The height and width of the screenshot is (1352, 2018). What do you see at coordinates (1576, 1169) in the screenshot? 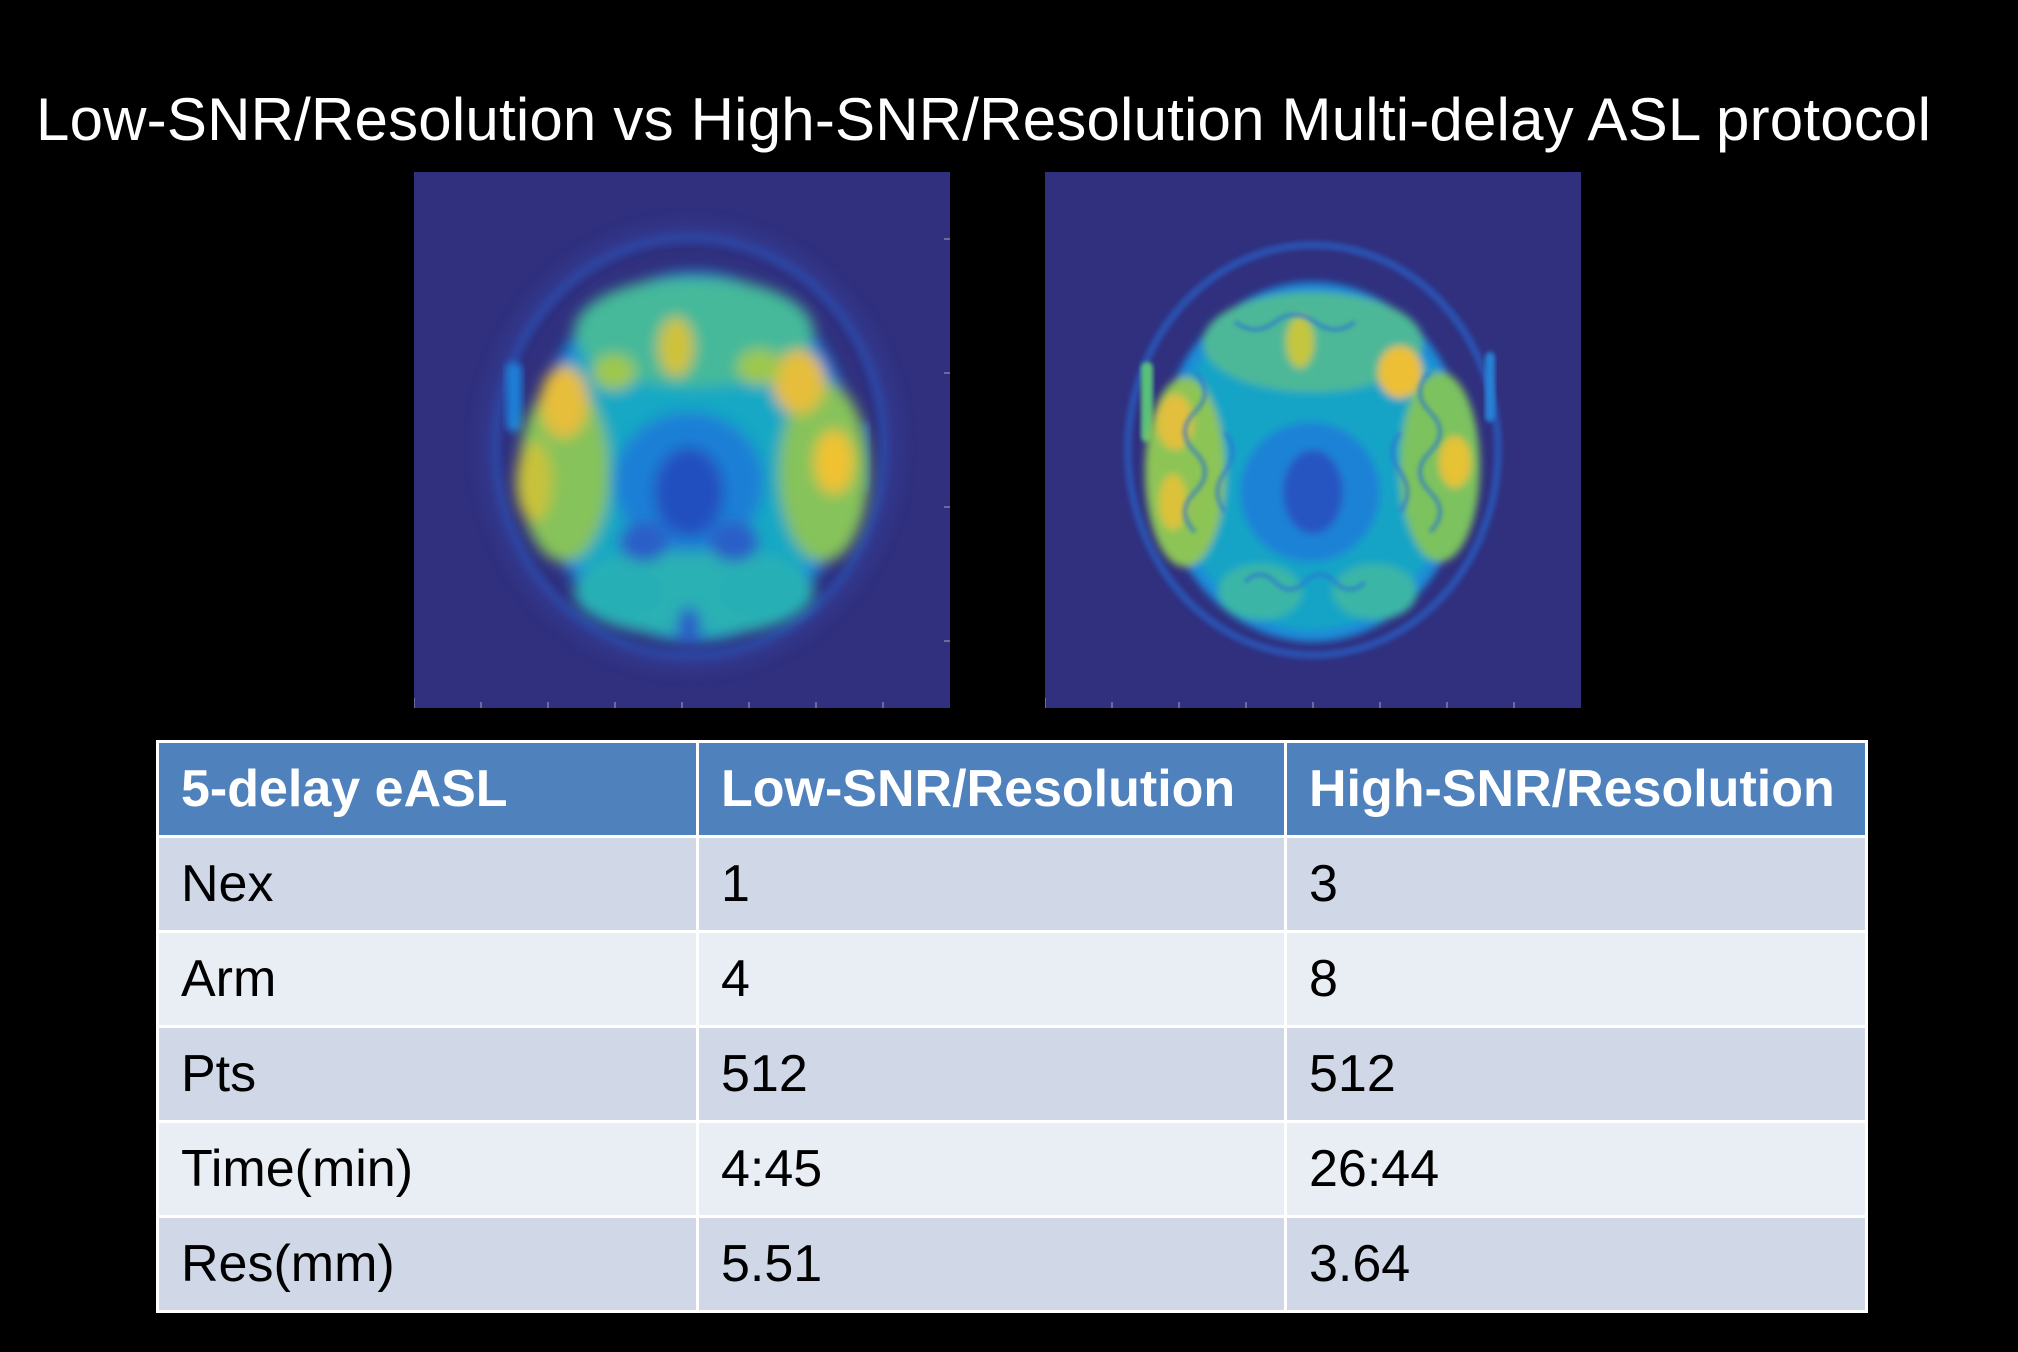
I see `high-snr-value: 26:44` at bounding box center [1576, 1169].